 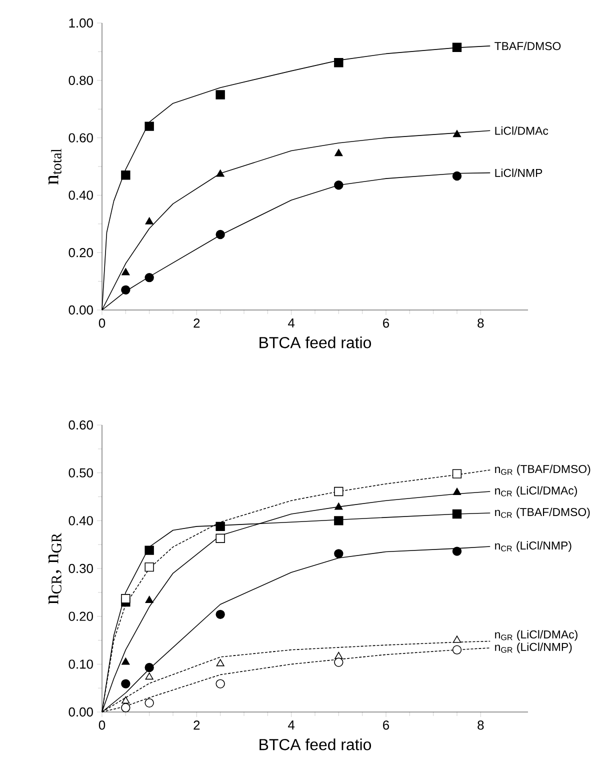 I want to click on y-tick-label: 0.10, so click(x=80, y=664).